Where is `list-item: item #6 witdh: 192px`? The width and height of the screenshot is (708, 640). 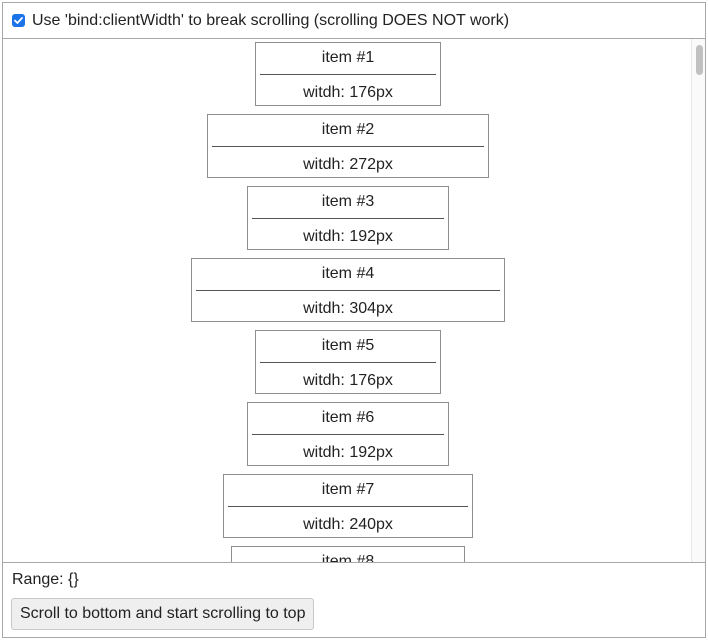 list-item: item #6 witdh: 192px is located at coordinates (348, 434).